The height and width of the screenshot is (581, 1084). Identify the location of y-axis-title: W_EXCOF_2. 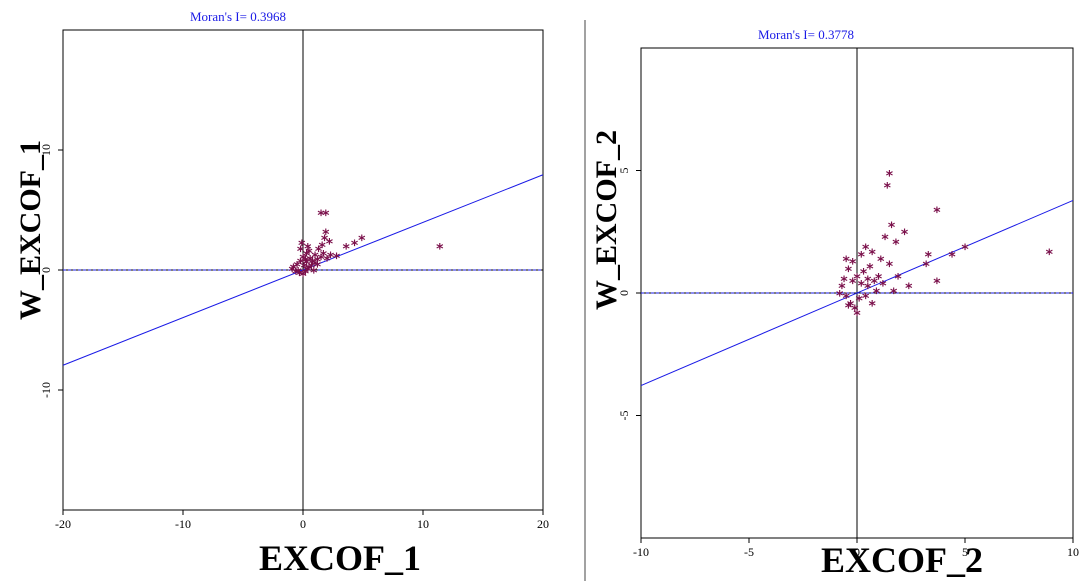
(606, 220).